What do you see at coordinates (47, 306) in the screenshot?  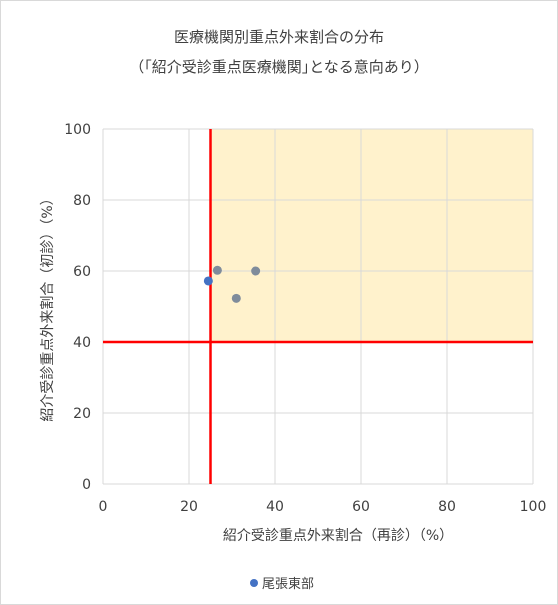 I see `y-axis-title: 紹介受診重点外来割合（初診）（%）` at bounding box center [47, 306].